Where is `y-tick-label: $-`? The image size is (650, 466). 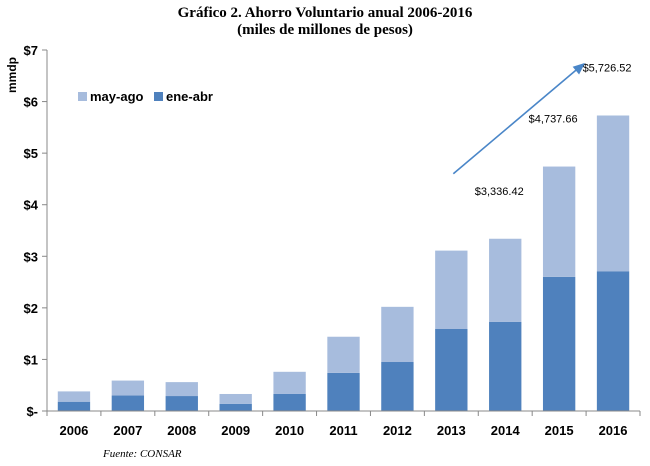
y-tick-label: $- is located at coordinates (32, 411).